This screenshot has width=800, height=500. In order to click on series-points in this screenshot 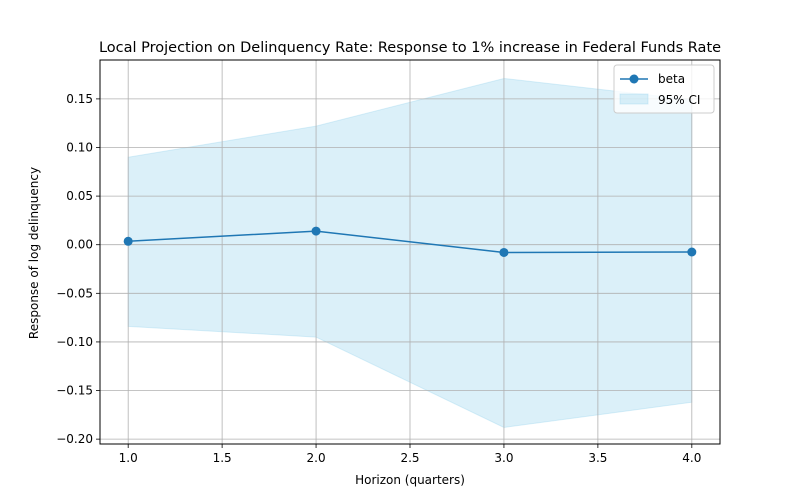, I will do `click(410, 241)`.